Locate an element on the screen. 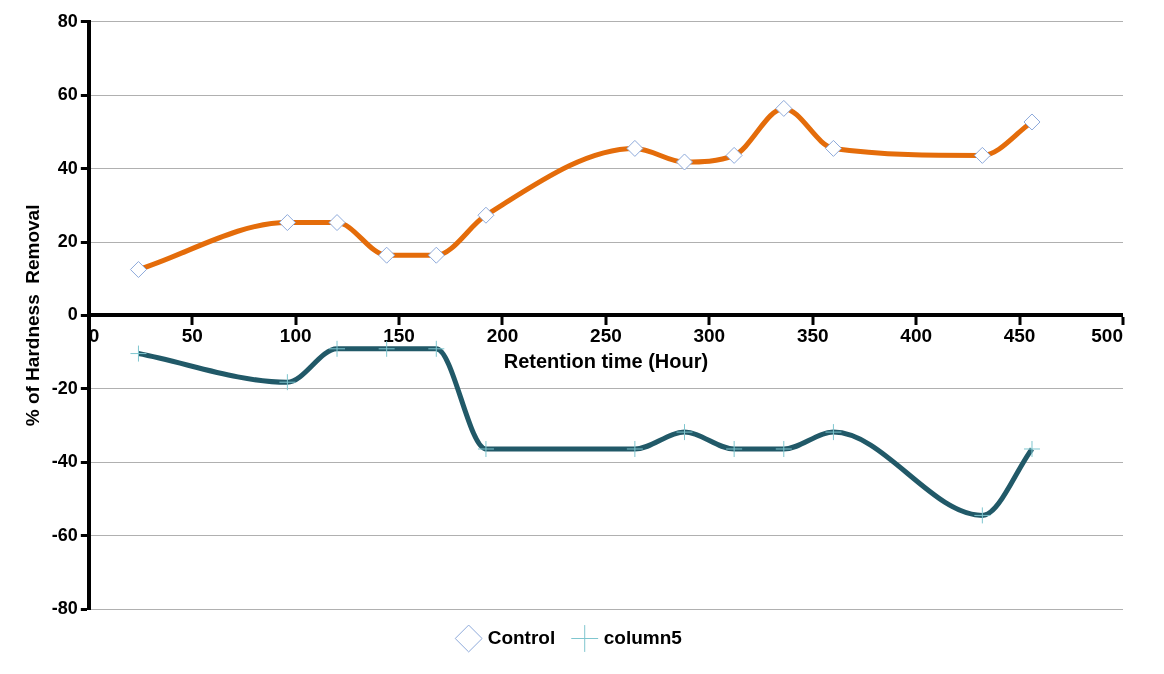 Image resolution: width=1164 pixels, height=674 pixels. x-tick-label: 200 is located at coordinates (502, 336).